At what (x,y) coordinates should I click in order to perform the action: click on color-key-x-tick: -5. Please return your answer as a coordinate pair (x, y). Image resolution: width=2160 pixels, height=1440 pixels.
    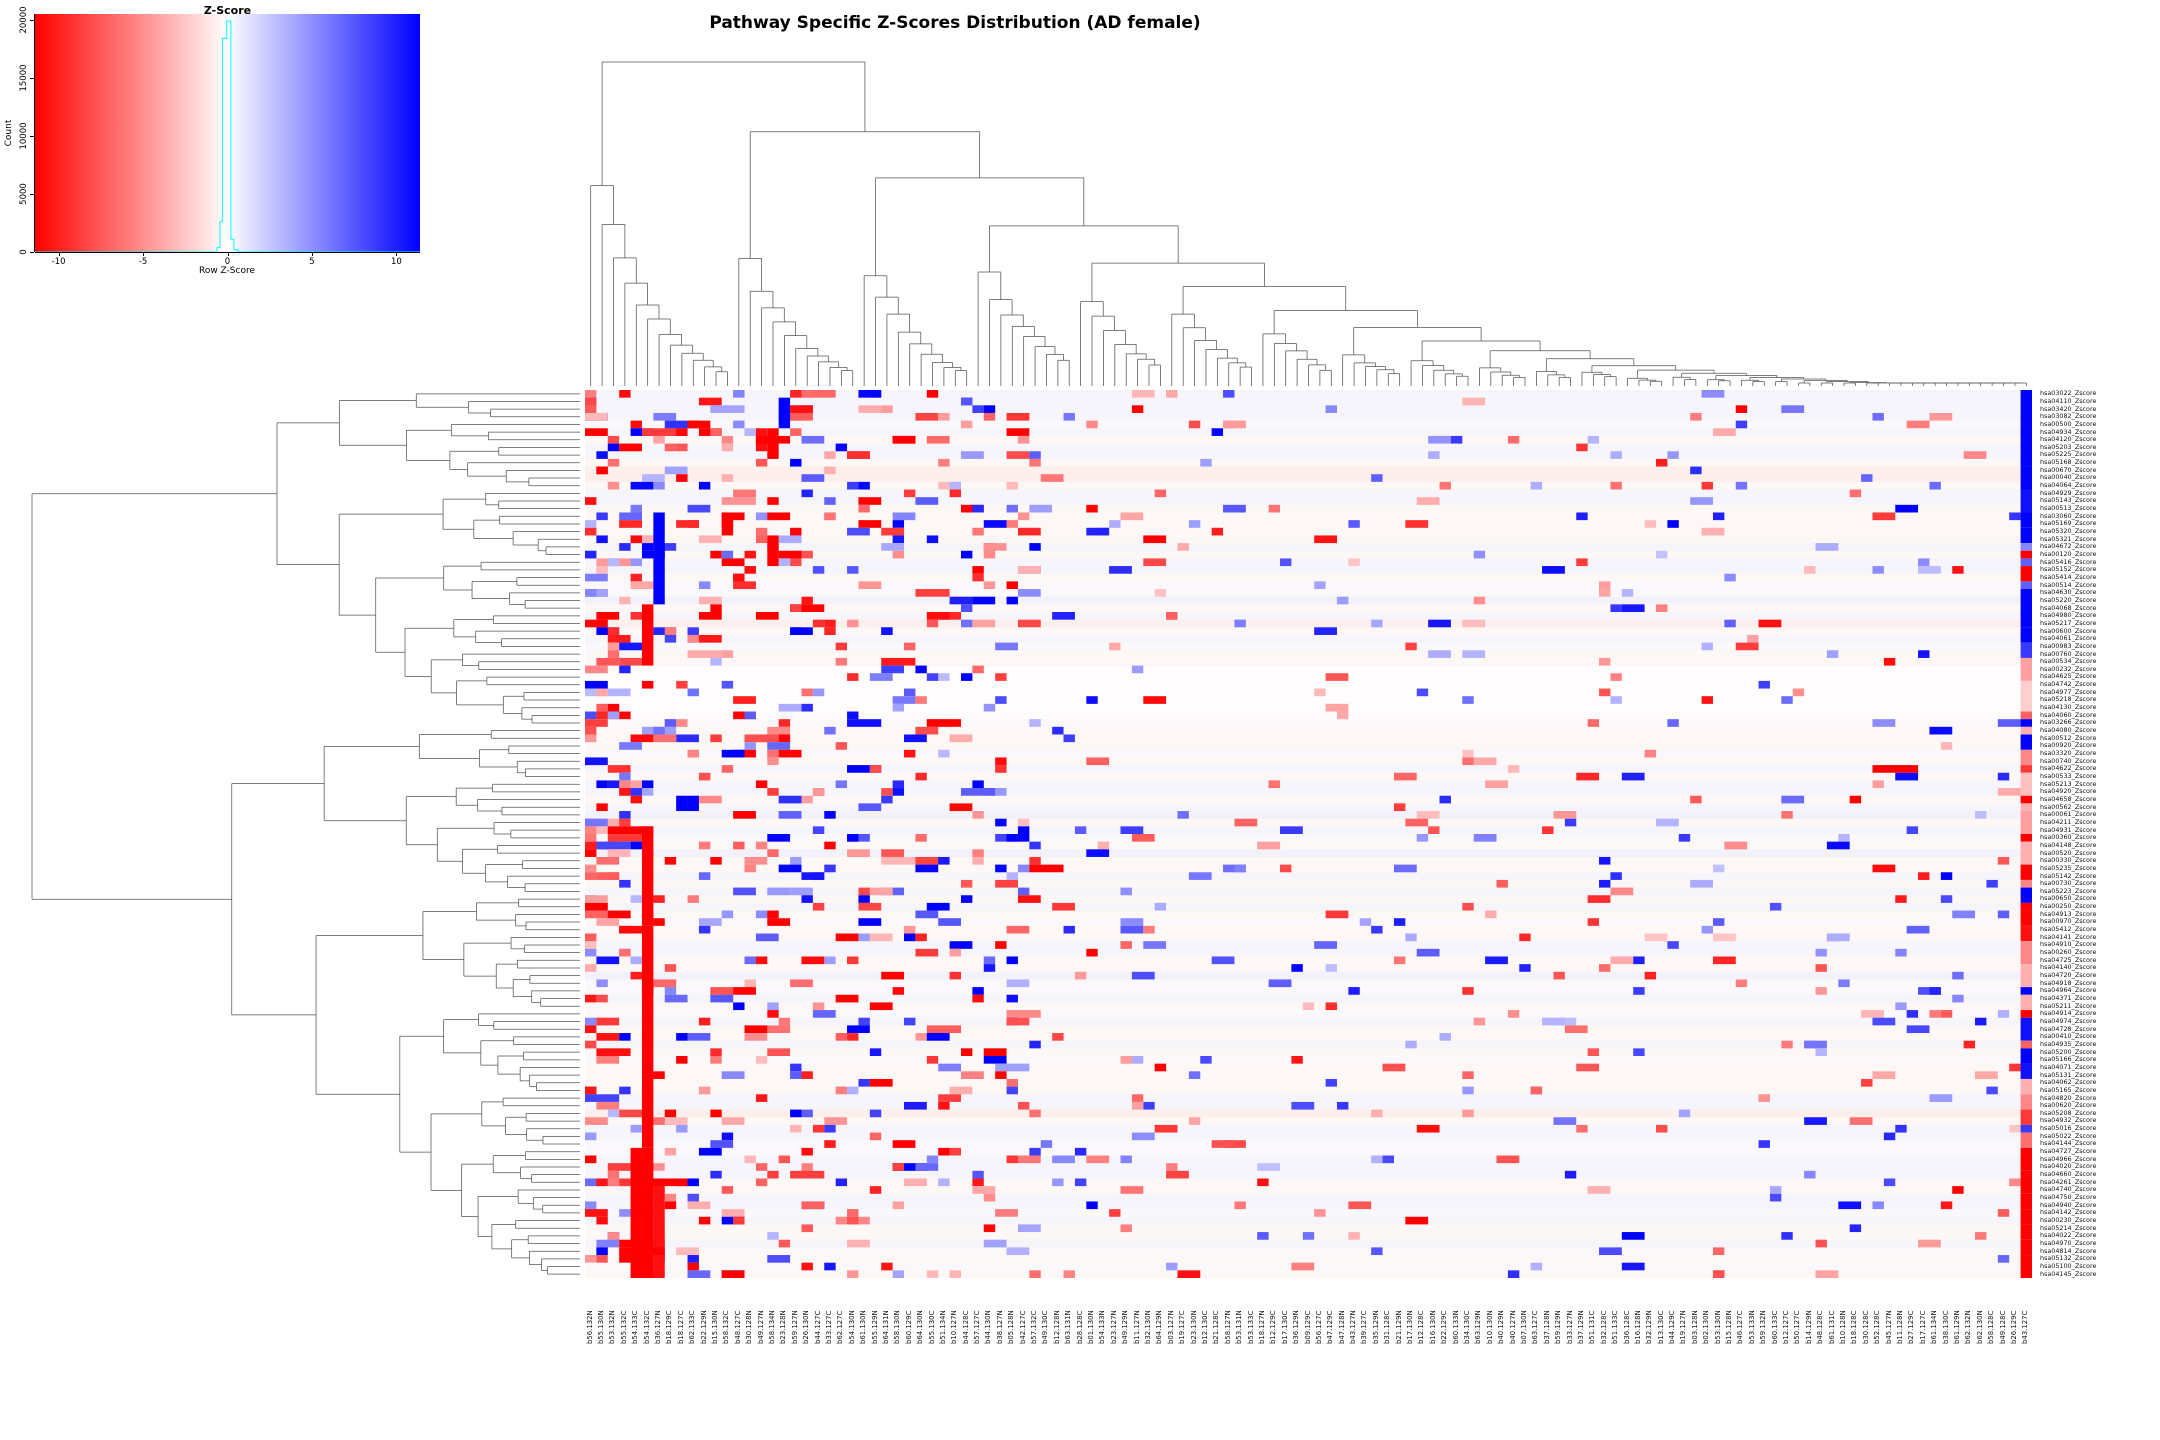
    Looking at the image, I should click on (143, 262).